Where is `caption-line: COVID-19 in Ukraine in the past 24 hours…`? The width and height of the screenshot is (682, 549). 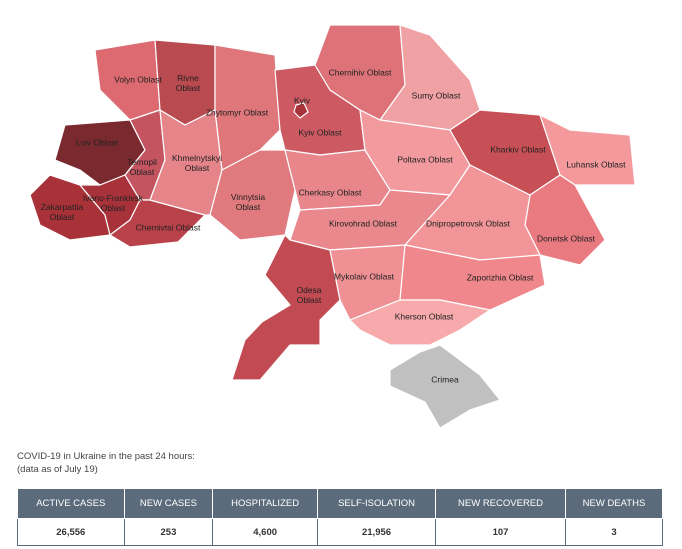 caption-line: COVID-19 in Ukraine in the past 24 hours… is located at coordinates (106, 456).